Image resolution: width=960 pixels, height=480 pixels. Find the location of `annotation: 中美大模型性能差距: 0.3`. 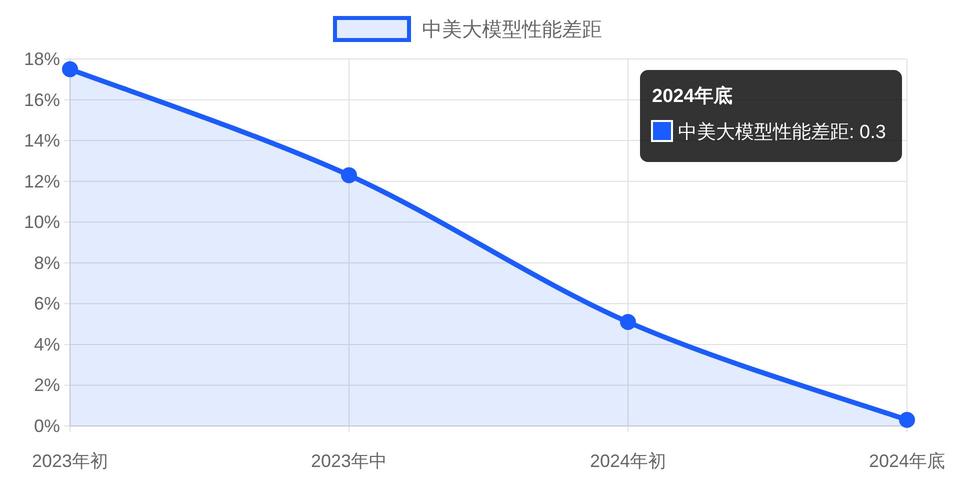

annotation: 中美大模型性能差距: 0.3 is located at coordinates (782, 132).